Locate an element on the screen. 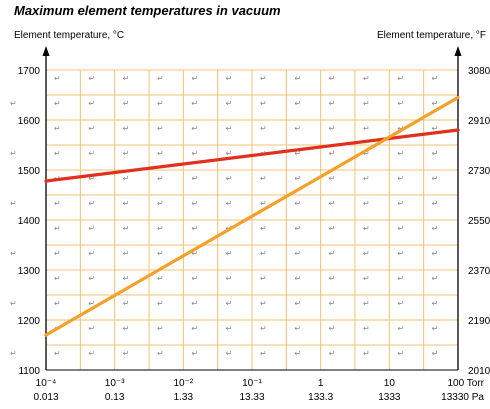 Image resolution: width=490 pixels, height=409 pixels. y-tick-right: 2730 is located at coordinates (479, 171).